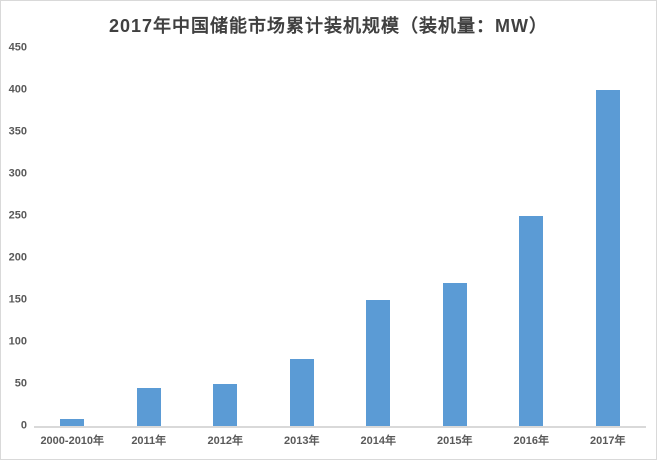 The image size is (657, 460). Describe the element at coordinates (17, 215) in the screenshot. I see `y-tick-label: 250` at that location.